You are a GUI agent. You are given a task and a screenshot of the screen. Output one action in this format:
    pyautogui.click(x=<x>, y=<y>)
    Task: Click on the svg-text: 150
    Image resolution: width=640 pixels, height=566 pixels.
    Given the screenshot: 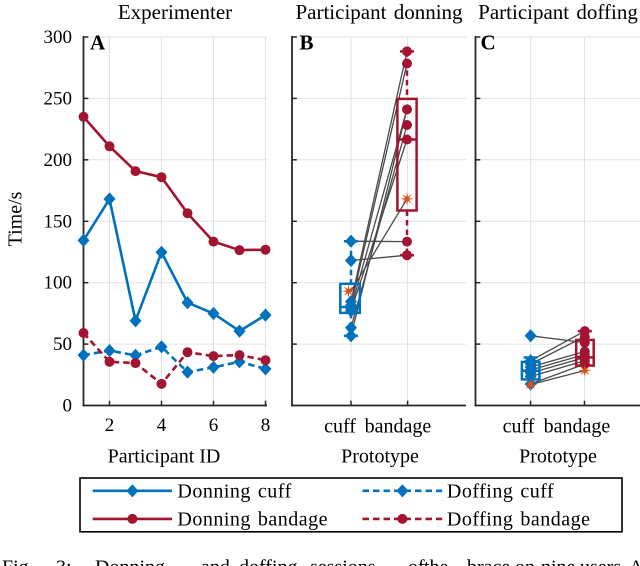 What is the action you would take?
    pyautogui.click(x=58, y=221)
    